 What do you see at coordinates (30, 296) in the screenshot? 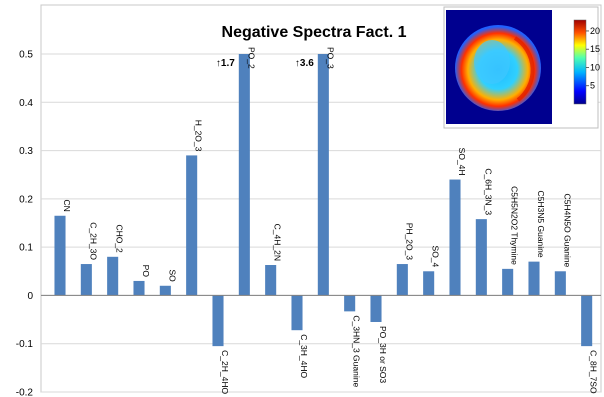
I see `y-tick-label: 0` at bounding box center [30, 296].